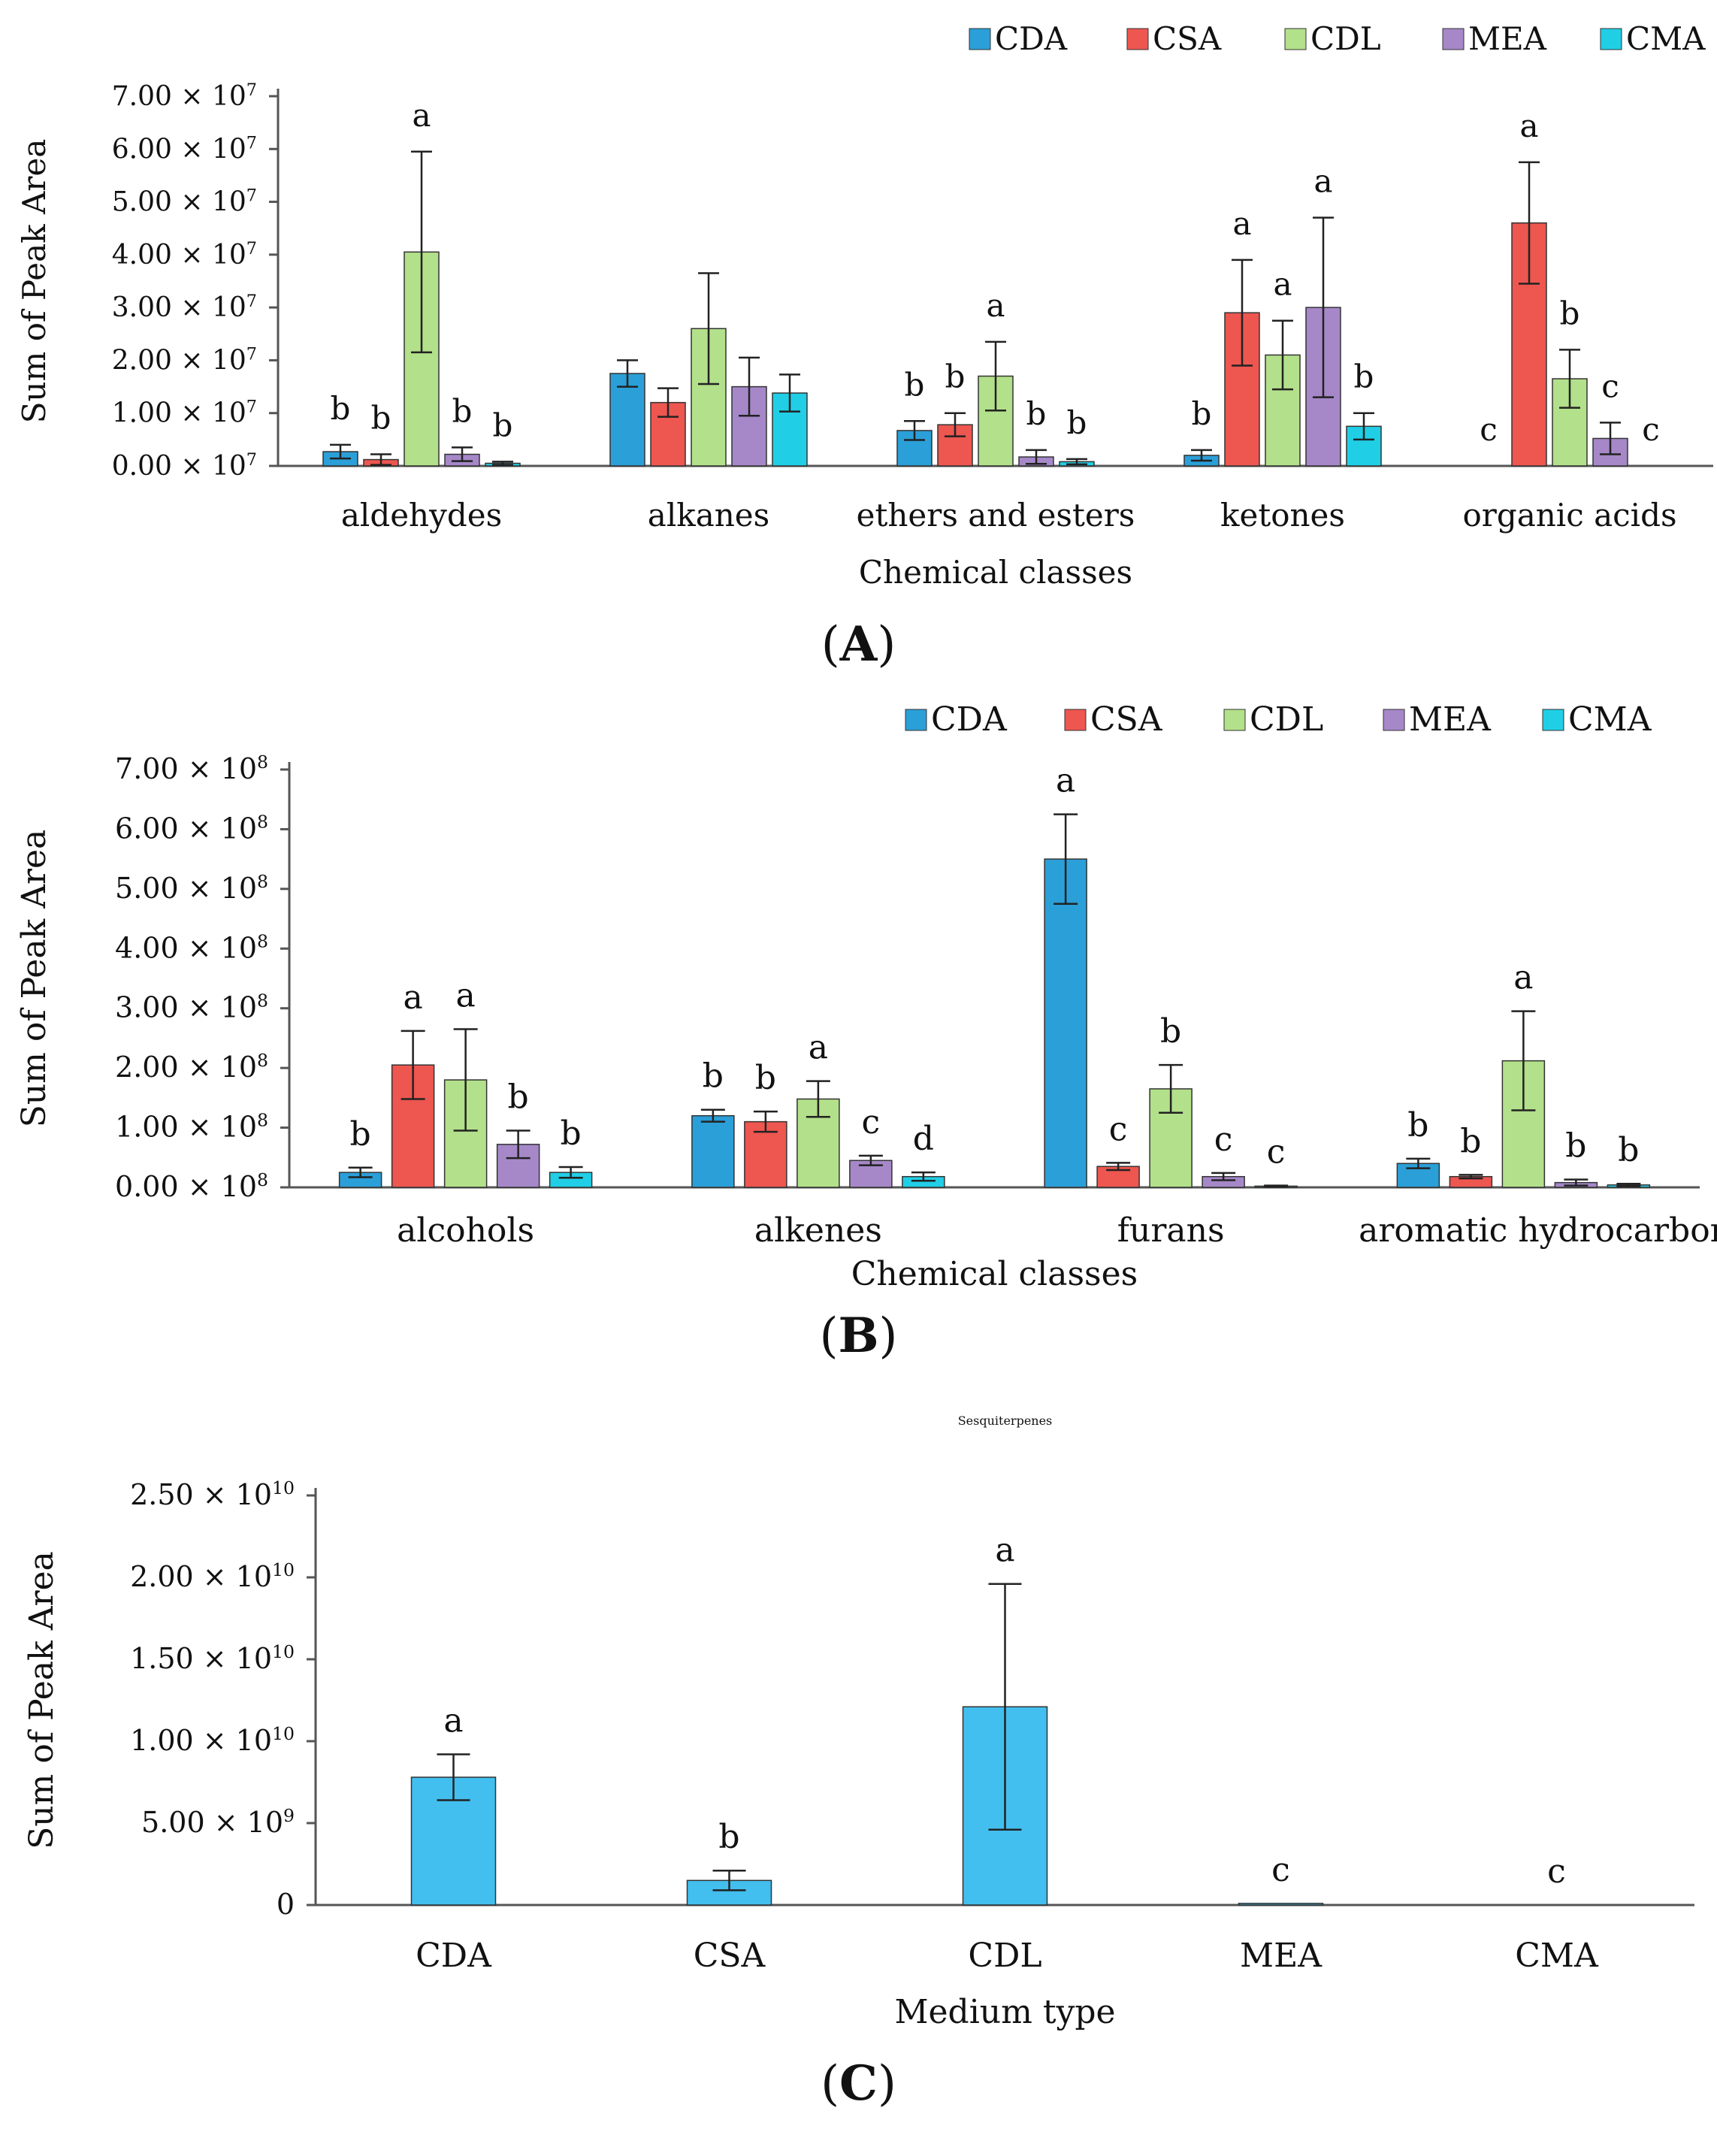 Image resolution: width=1717 pixels, height=2156 pixels. What do you see at coordinates (1556, 1872) in the screenshot?
I see `significance-letter-sesquiterpenes-cma: c` at bounding box center [1556, 1872].